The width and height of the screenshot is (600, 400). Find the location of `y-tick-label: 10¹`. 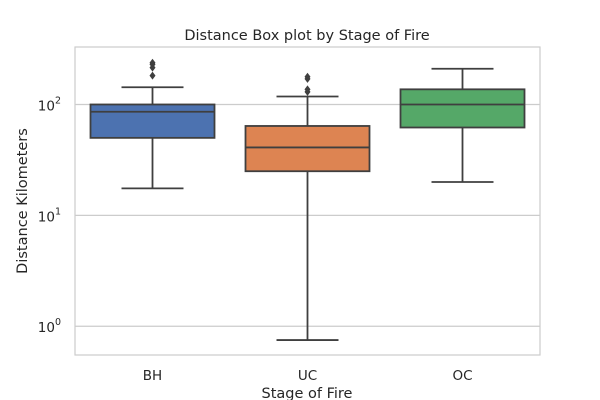

y-tick-label: 10¹ is located at coordinates (49, 215).